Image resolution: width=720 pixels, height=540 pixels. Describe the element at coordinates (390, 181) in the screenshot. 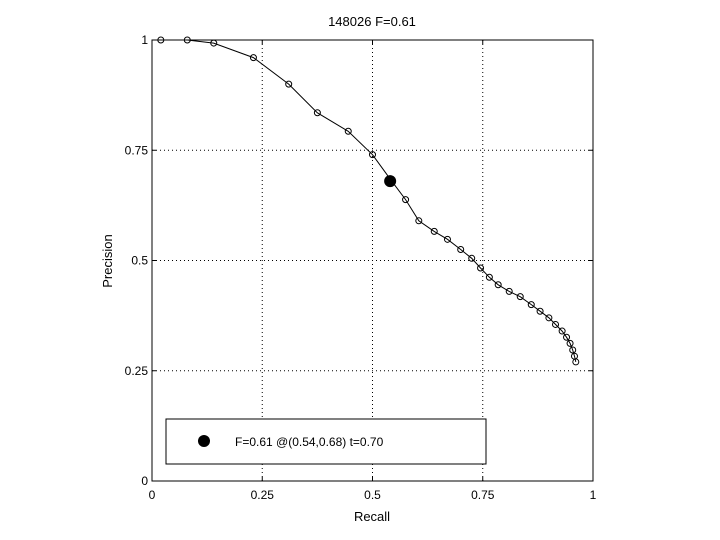

I see `best-f-point` at that location.